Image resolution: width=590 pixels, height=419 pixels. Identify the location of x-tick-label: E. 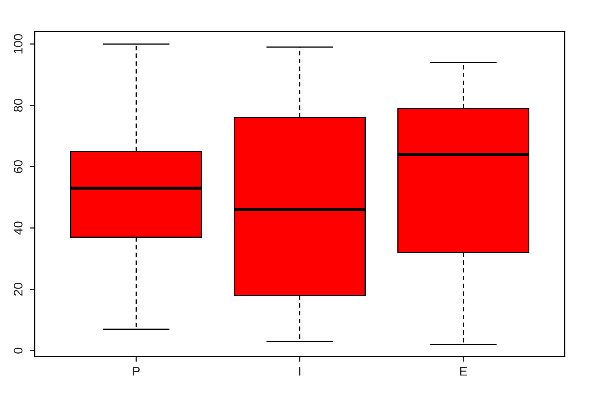
(464, 371).